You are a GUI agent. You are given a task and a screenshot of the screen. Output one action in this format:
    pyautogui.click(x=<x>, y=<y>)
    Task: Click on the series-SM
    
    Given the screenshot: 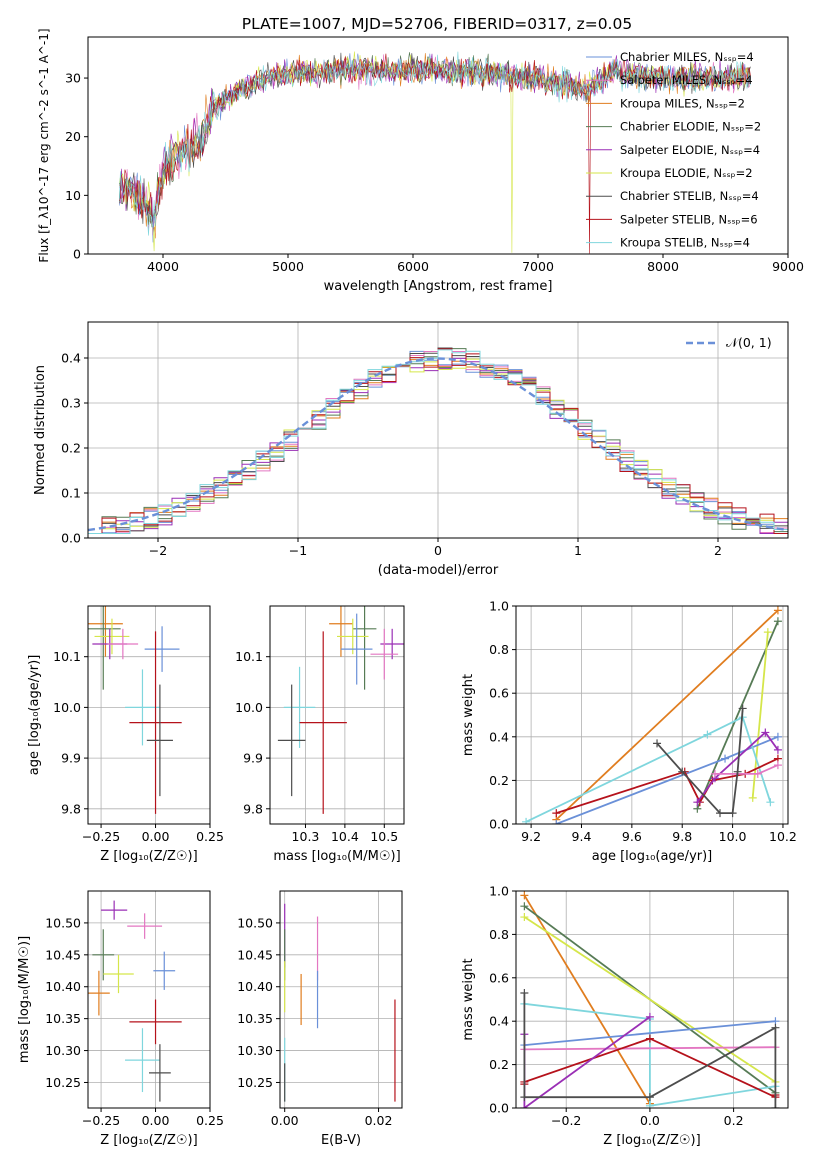 What is the action you would take?
    pyautogui.click(x=746, y=769)
    